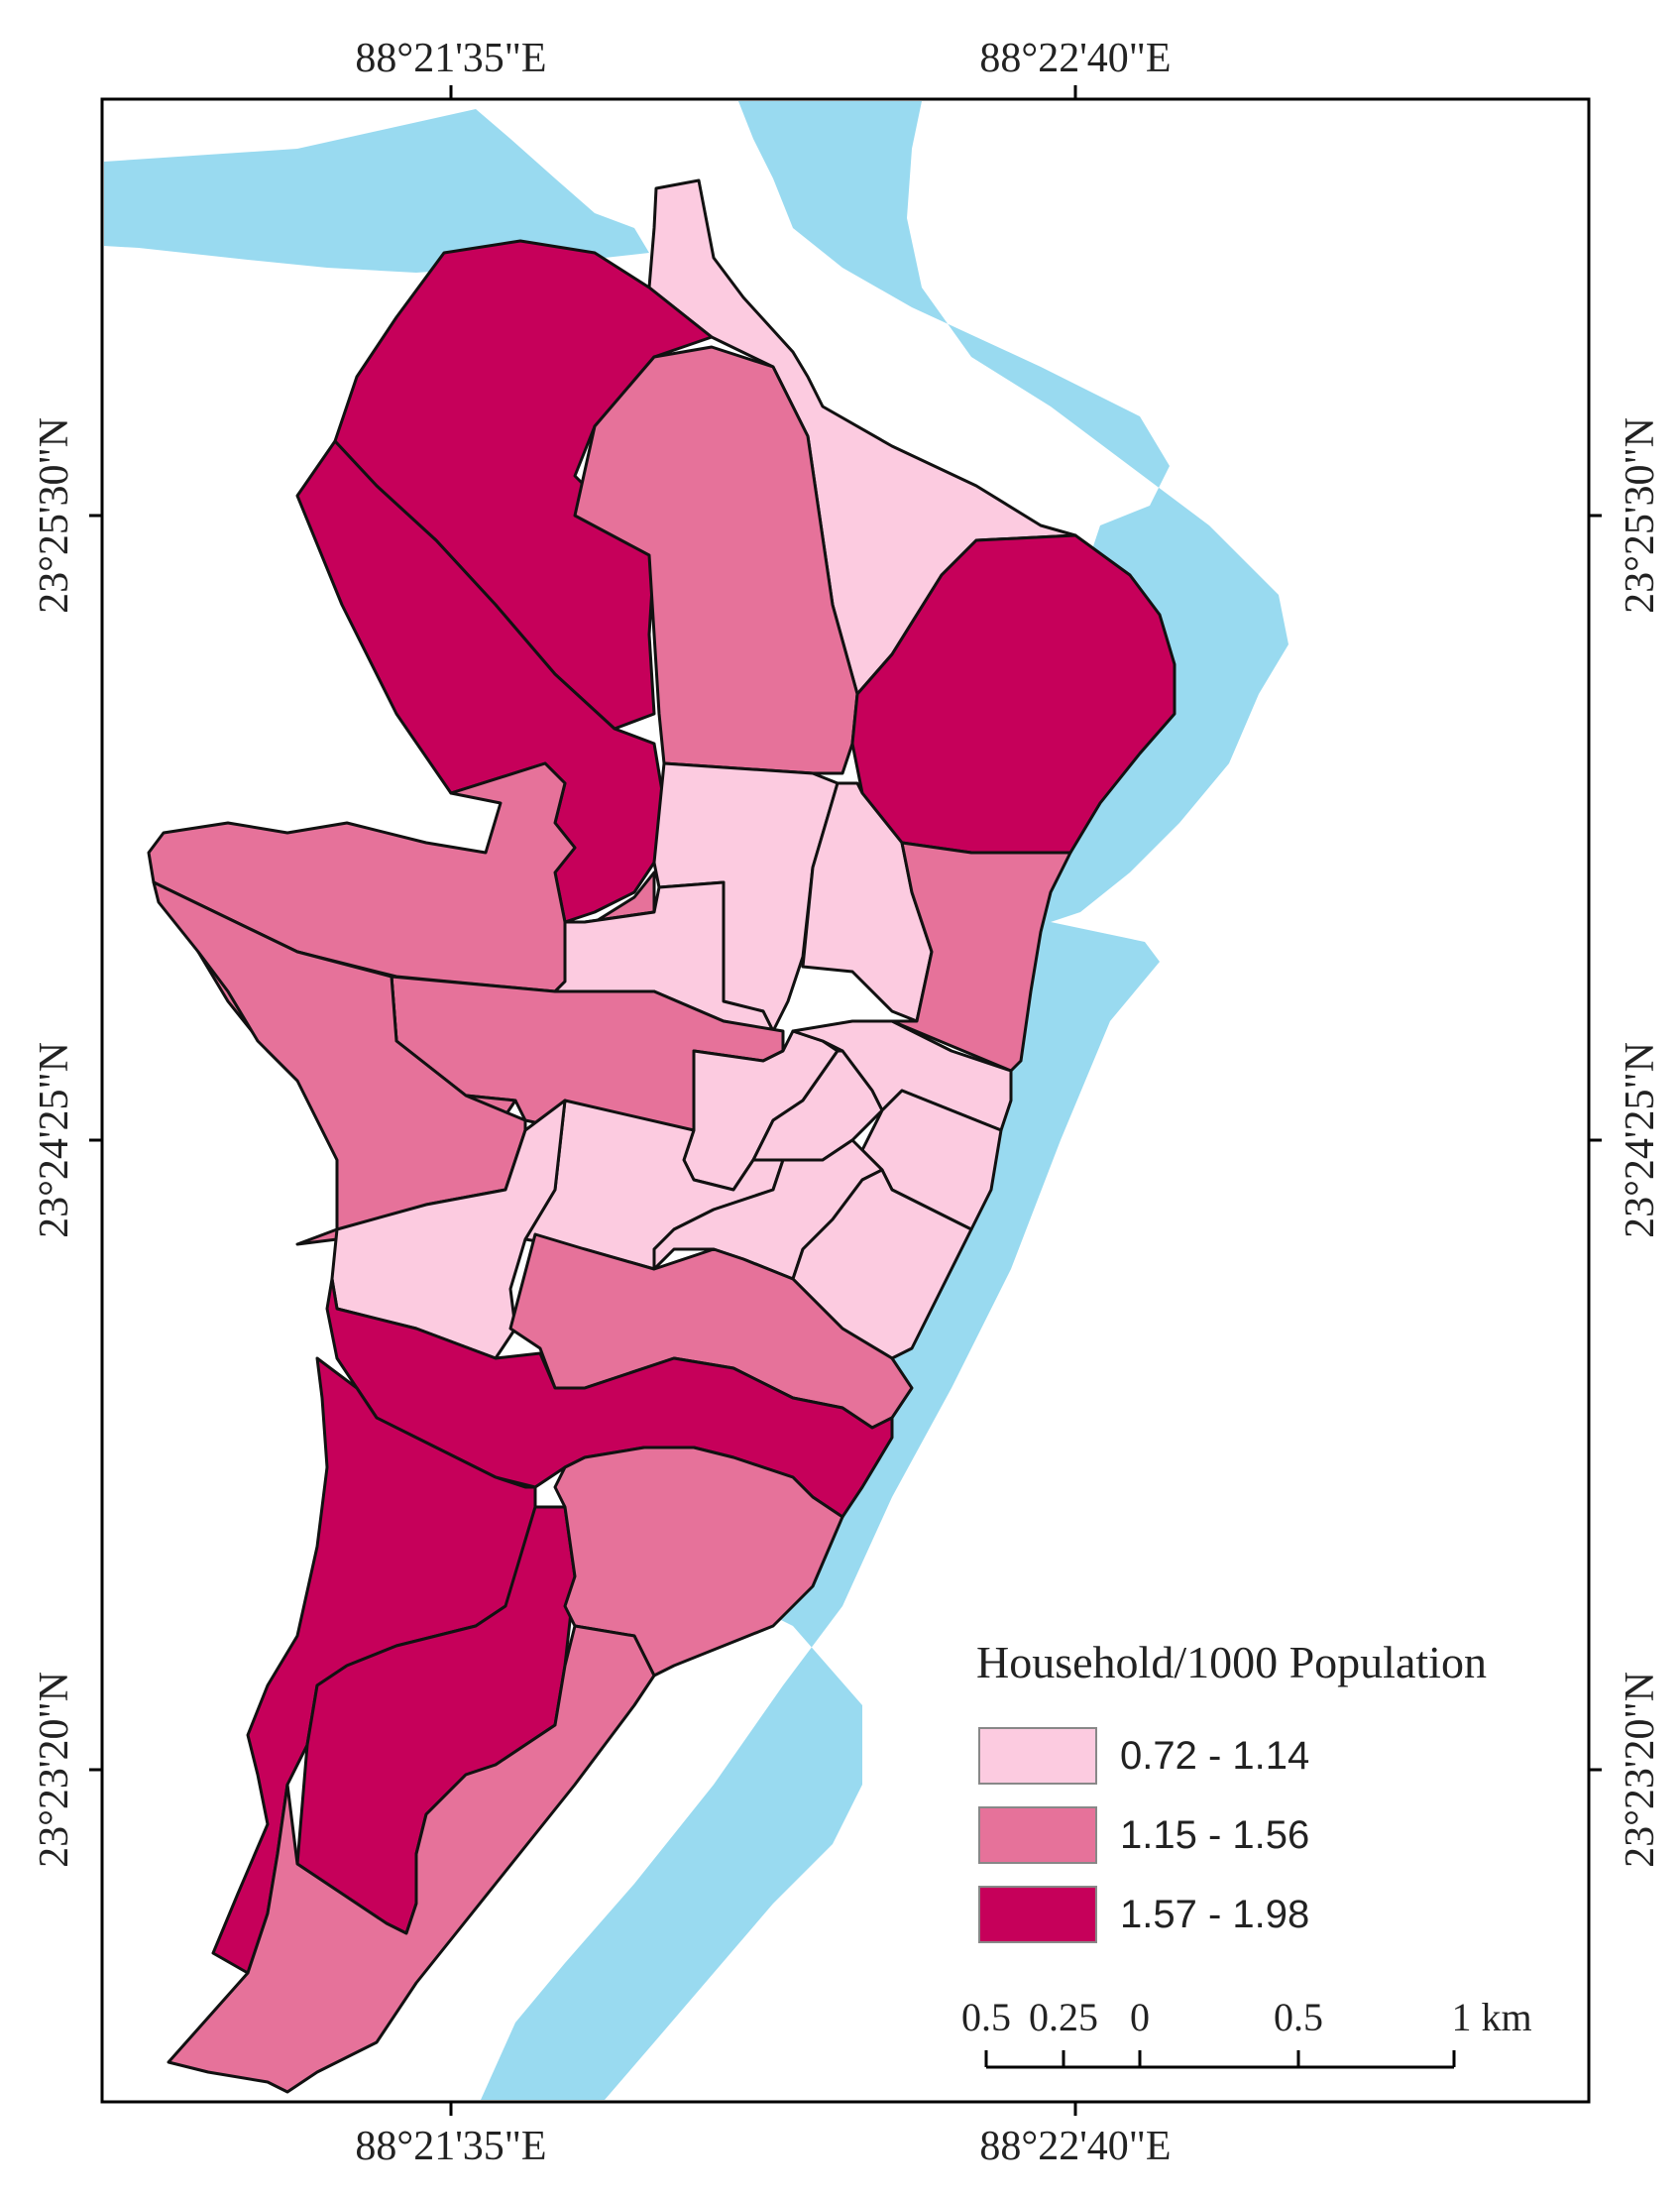 The height and width of the screenshot is (2200, 1680). Describe the element at coordinates (1491, 2017) in the screenshot. I see `scale-label-4: 1 km` at that location.